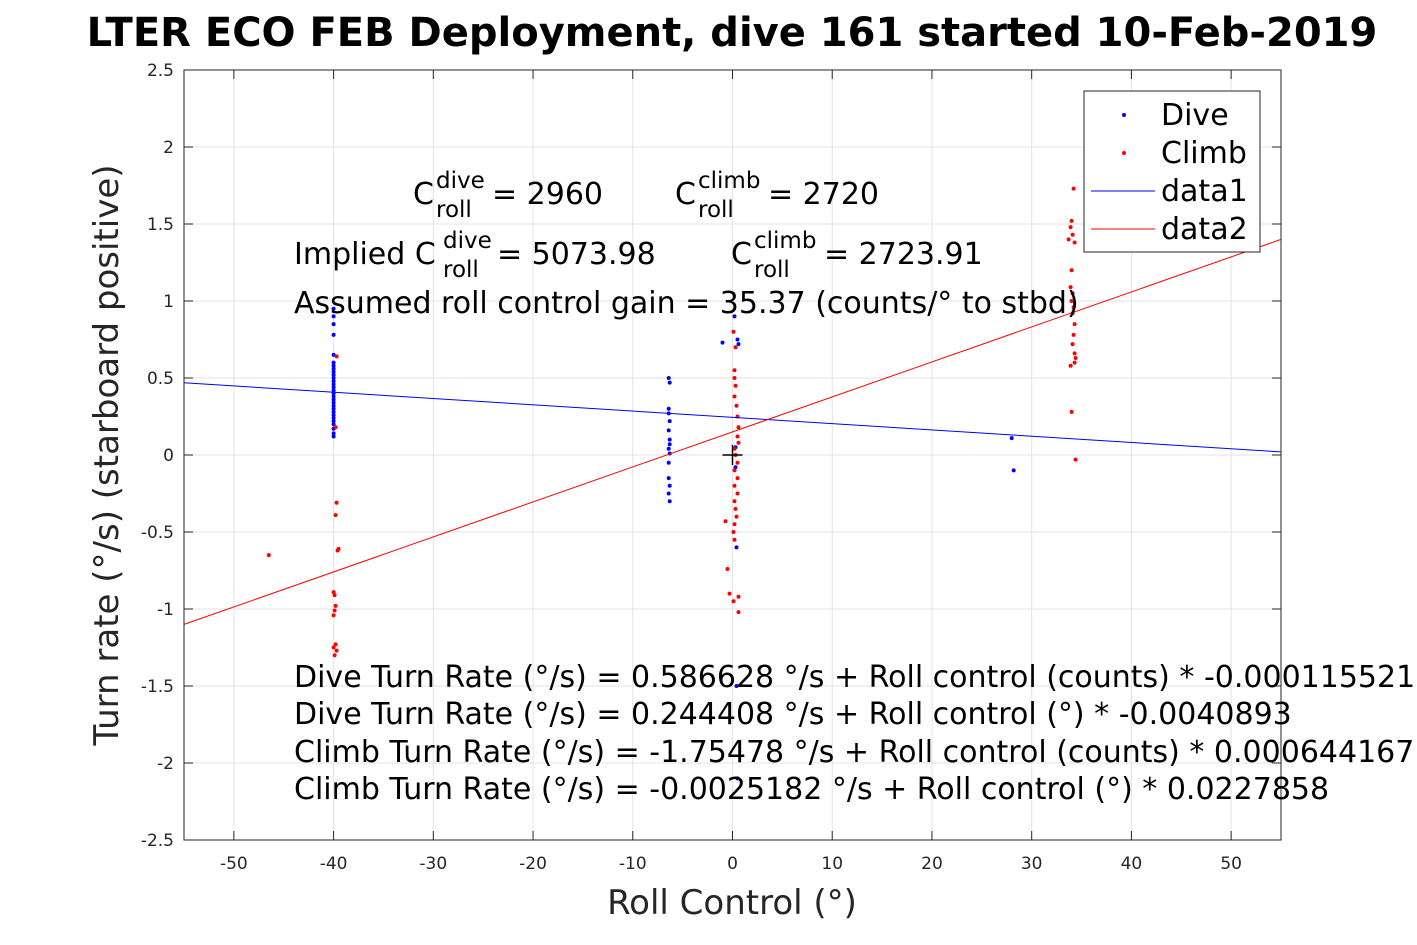 The height and width of the screenshot is (945, 1417). Describe the element at coordinates (777, 195) in the screenshot. I see `annotation-c-roll-climb: C climb roll = 2720` at that location.